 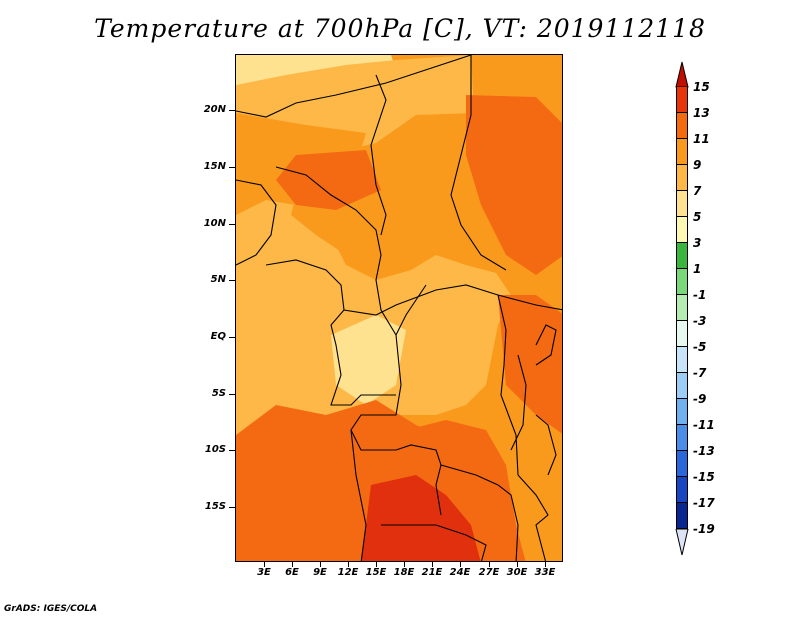 I want to click on colorbar-label-m13: -13, so click(x=704, y=451).